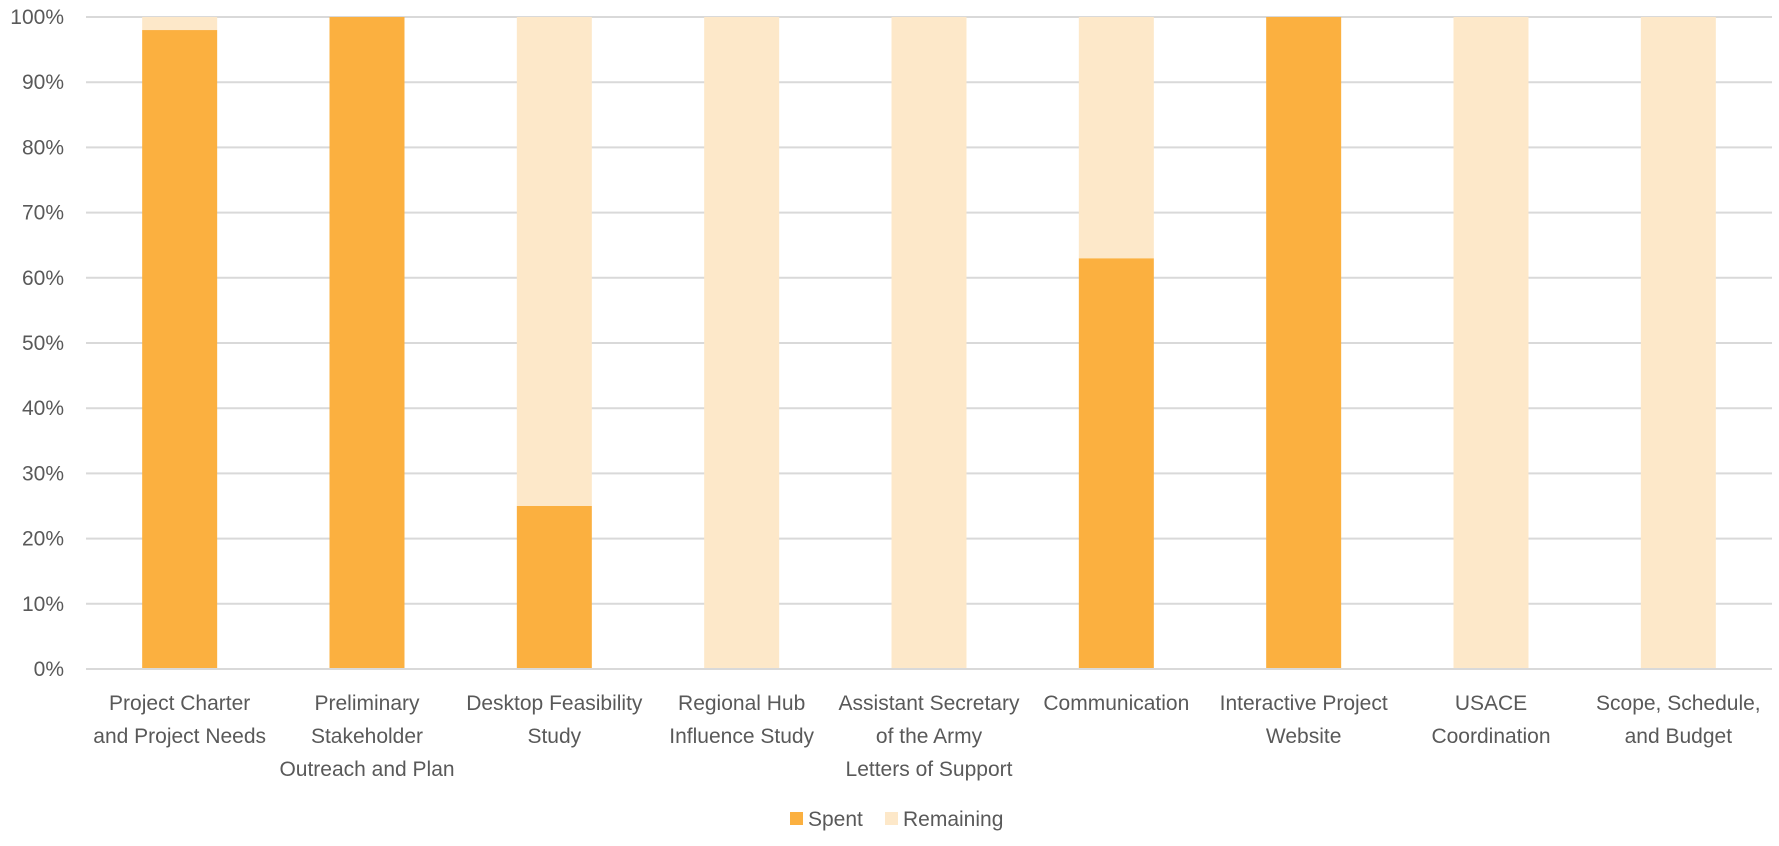  Describe the element at coordinates (554, 736) in the screenshot. I see `x-category-label: Study` at that location.